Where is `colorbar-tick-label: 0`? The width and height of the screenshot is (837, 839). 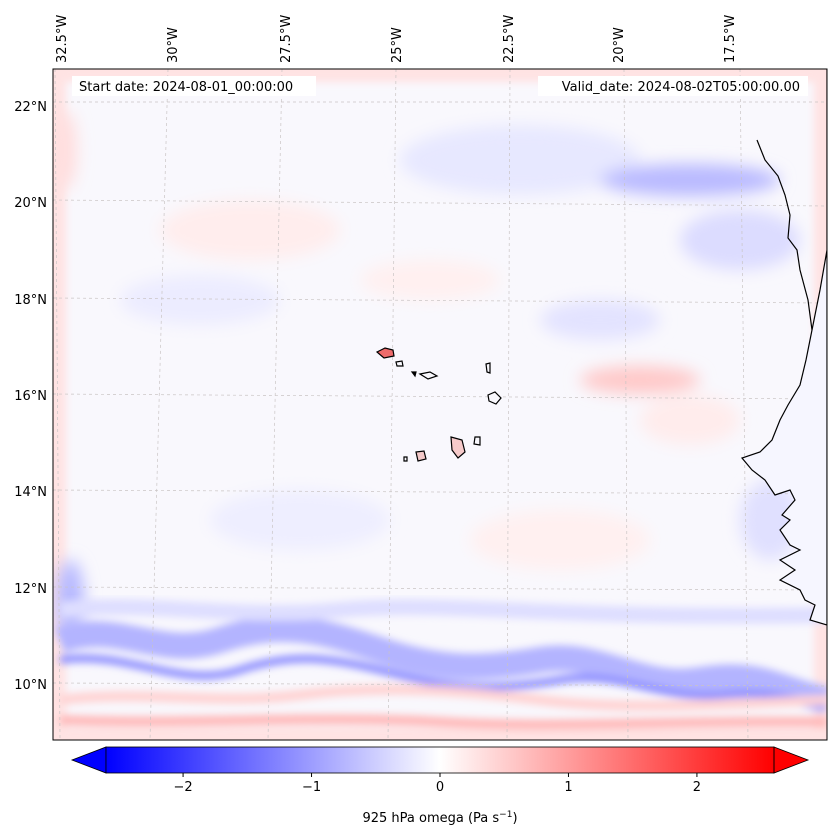
colorbar-tick-label: 0 is located at coordinates (440, 787).